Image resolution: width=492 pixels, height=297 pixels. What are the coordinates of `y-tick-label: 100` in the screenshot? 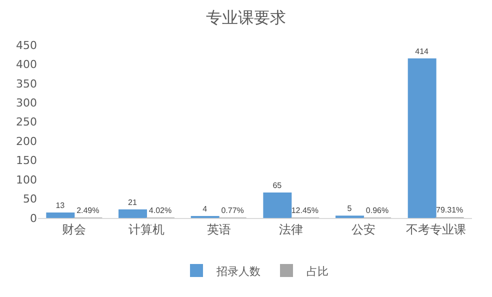 It's located at (26, 179).